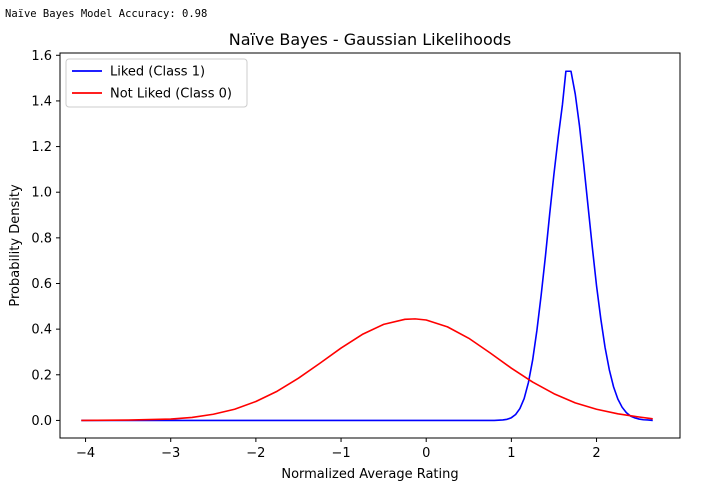 Image resolution: width=717 pixels, height=496 pixels. I want to click on x-tick-label: −1, so click(340, 453).